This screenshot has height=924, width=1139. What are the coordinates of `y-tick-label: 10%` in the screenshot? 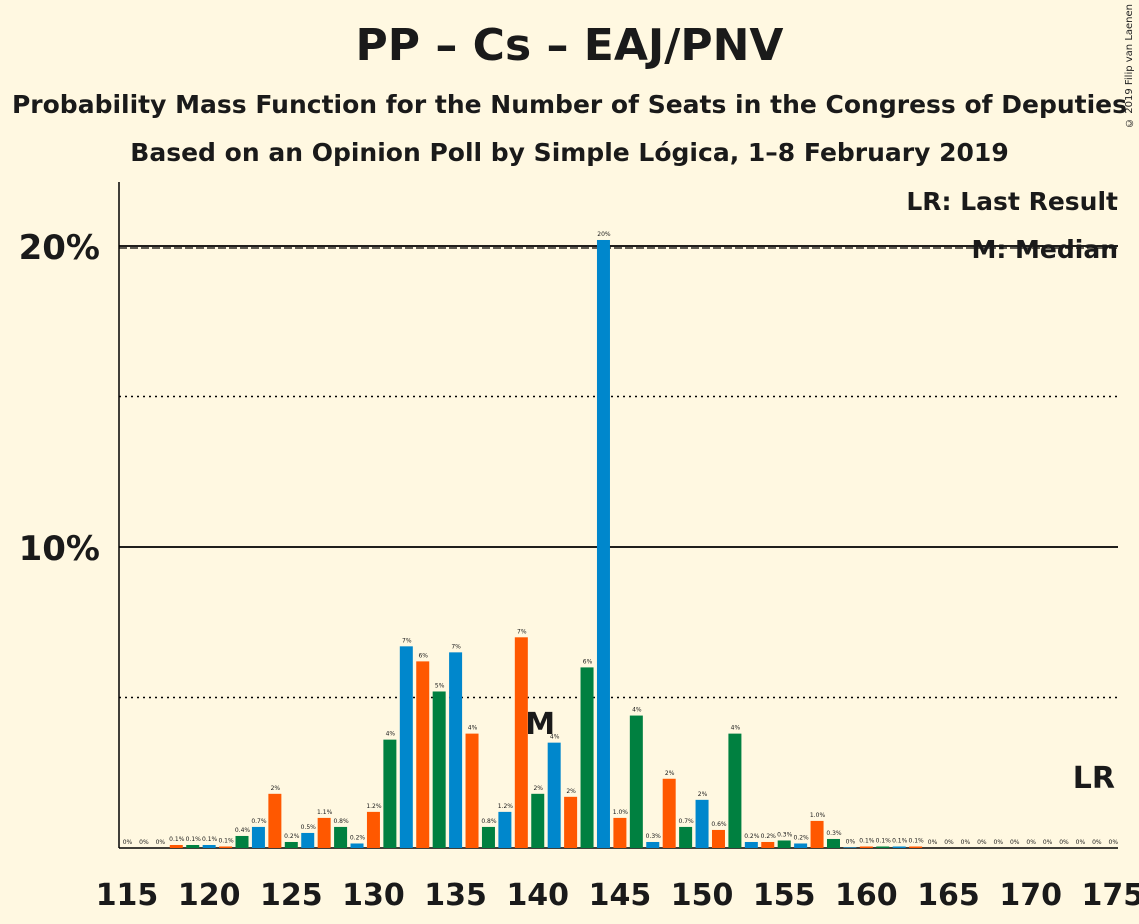 It's located at (59, 549).